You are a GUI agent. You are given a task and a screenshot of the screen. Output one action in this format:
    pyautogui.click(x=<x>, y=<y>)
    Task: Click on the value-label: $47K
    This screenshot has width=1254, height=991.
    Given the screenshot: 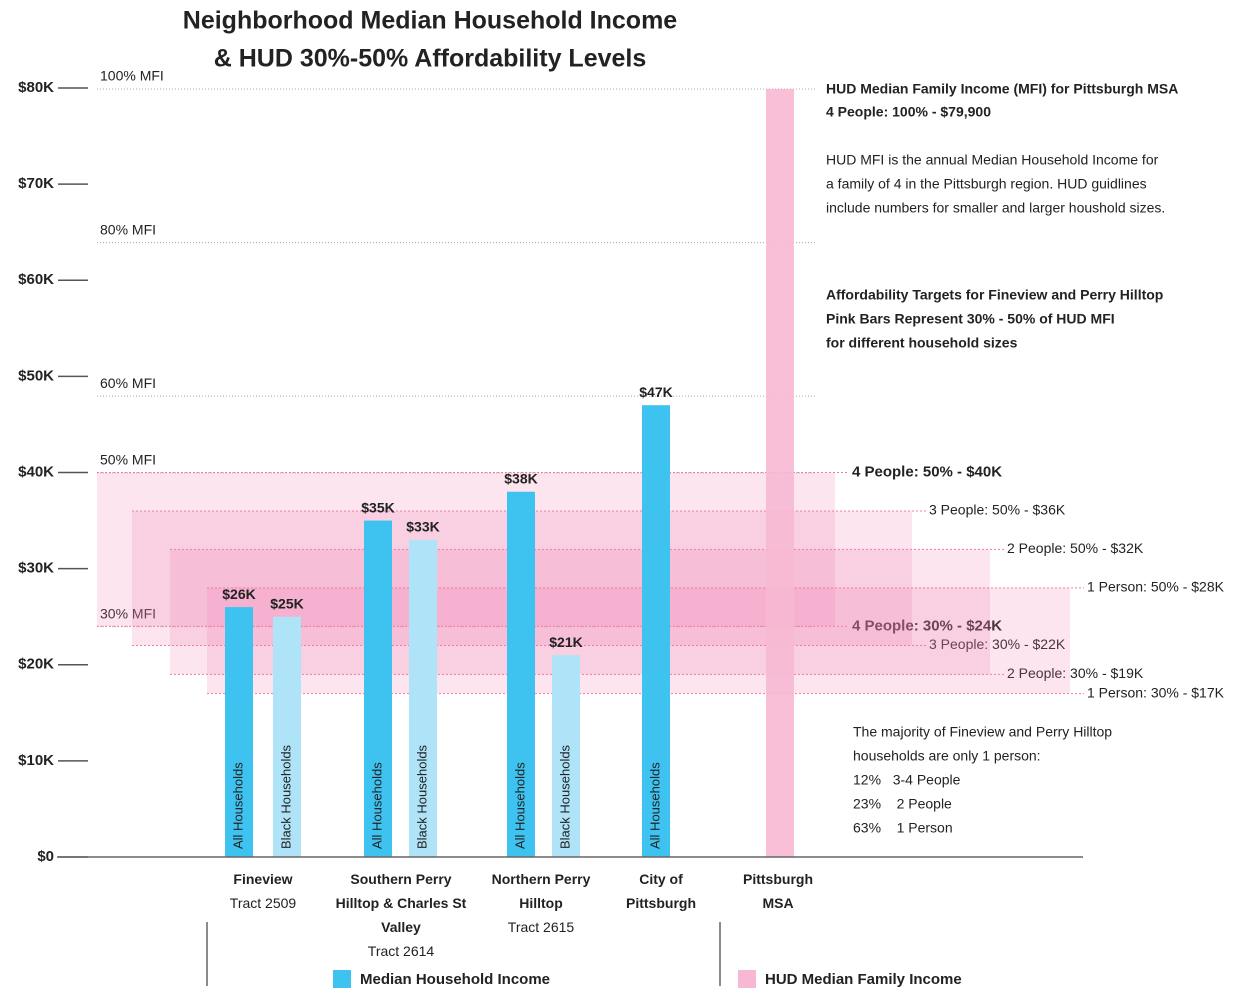 What is the action you would take?
    pyautogui.click(x=655, y=392)
    